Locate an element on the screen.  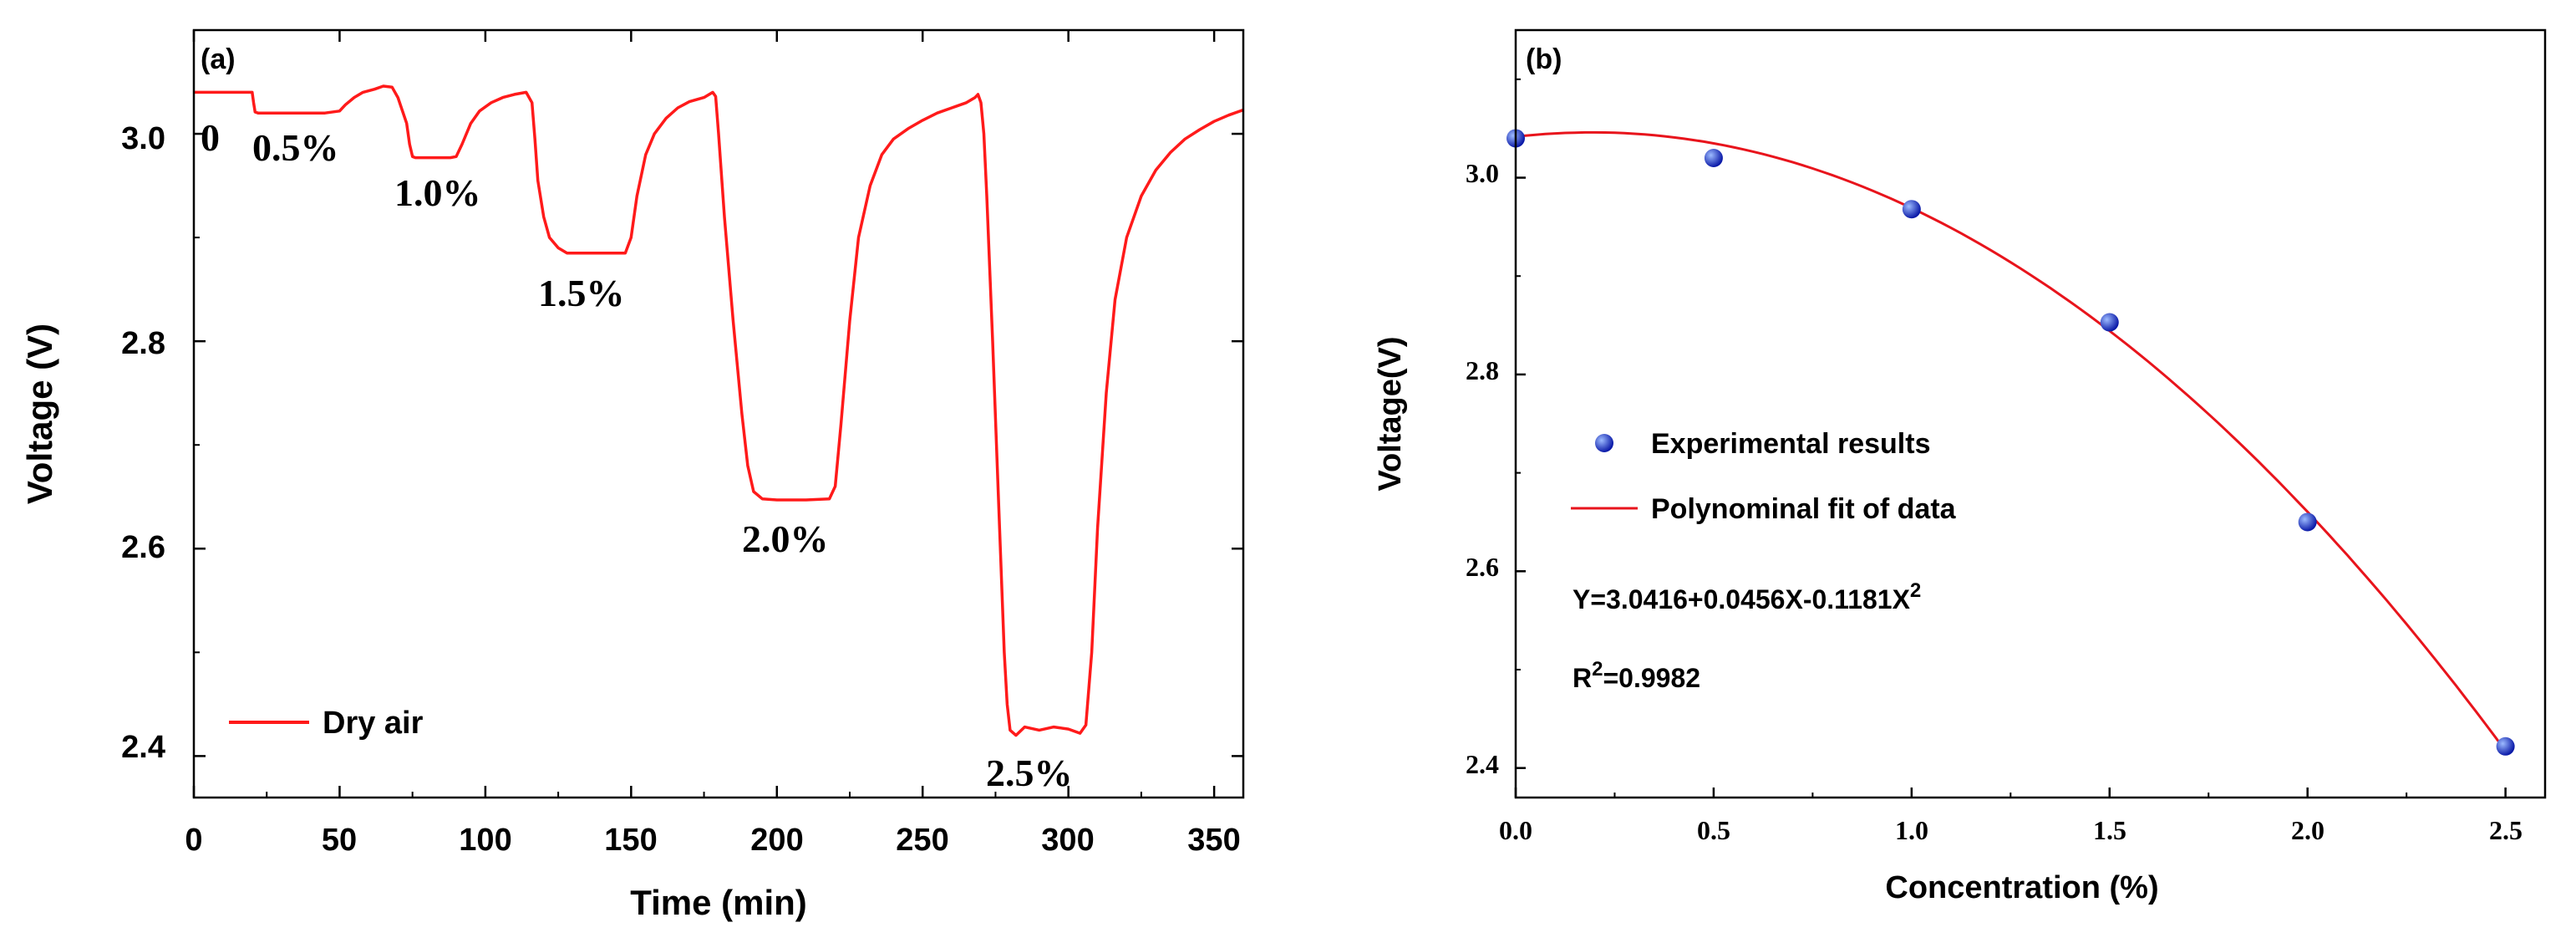
b-fit-equation-sup: 2 is located at coordinates (1915, 590).